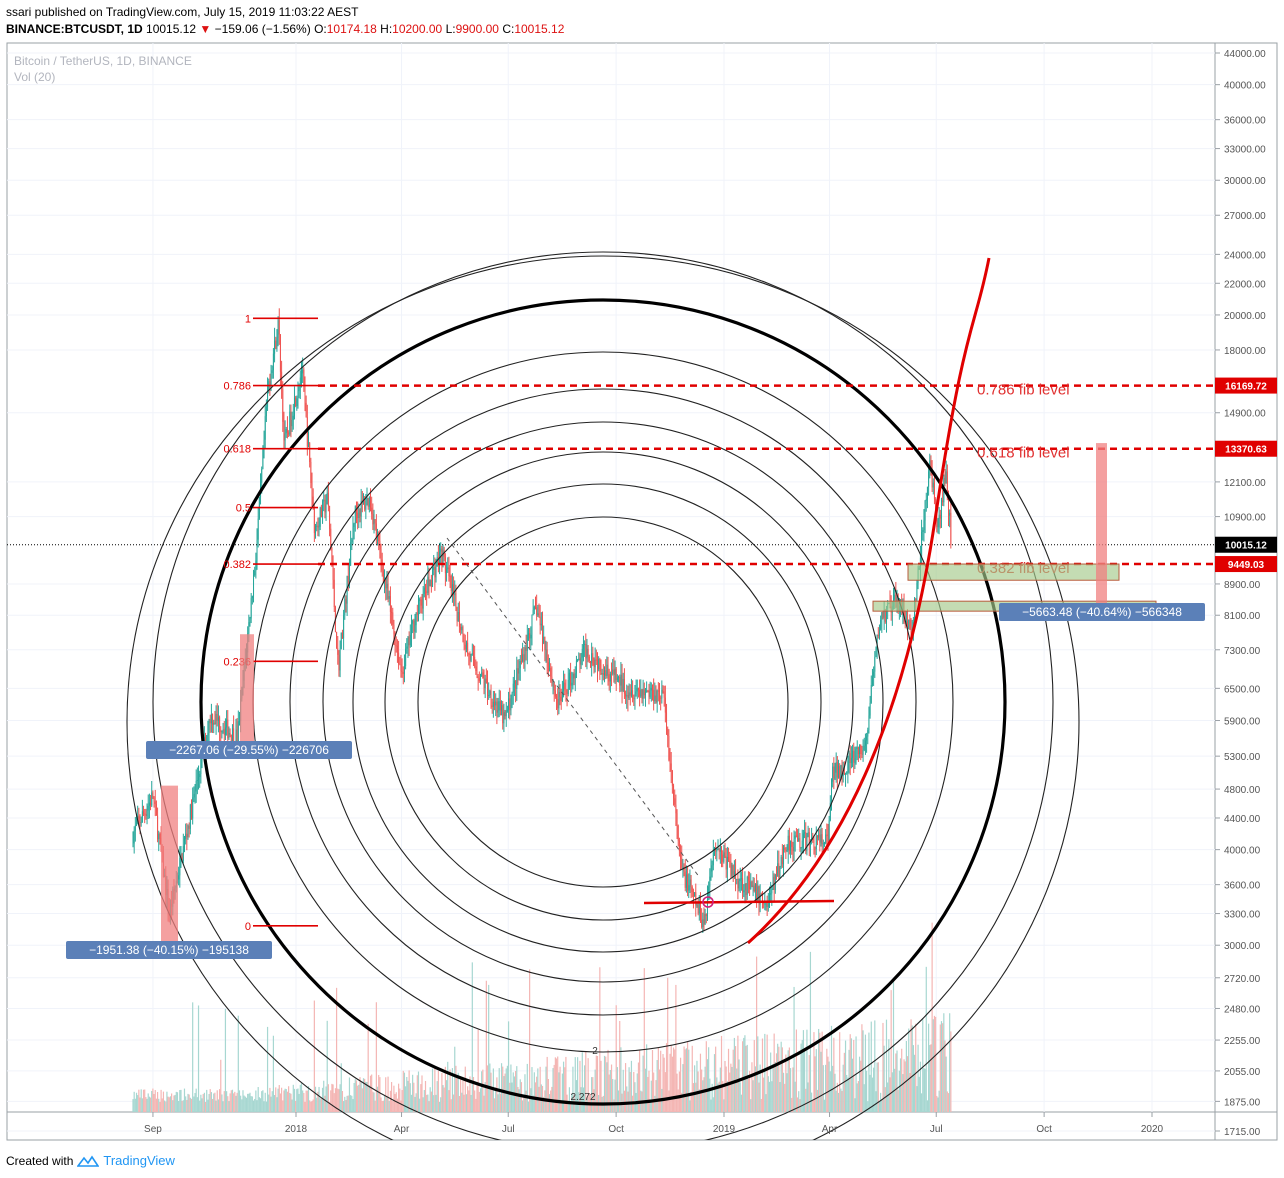 This screenshot has height=1178, width=1284. Describe the element at coordinates (654, 1123) in the screenshot. I see `time-axis: Sep 2018 Apr Jul Oct 2019 Apr Jul Oct 2020` at that location.